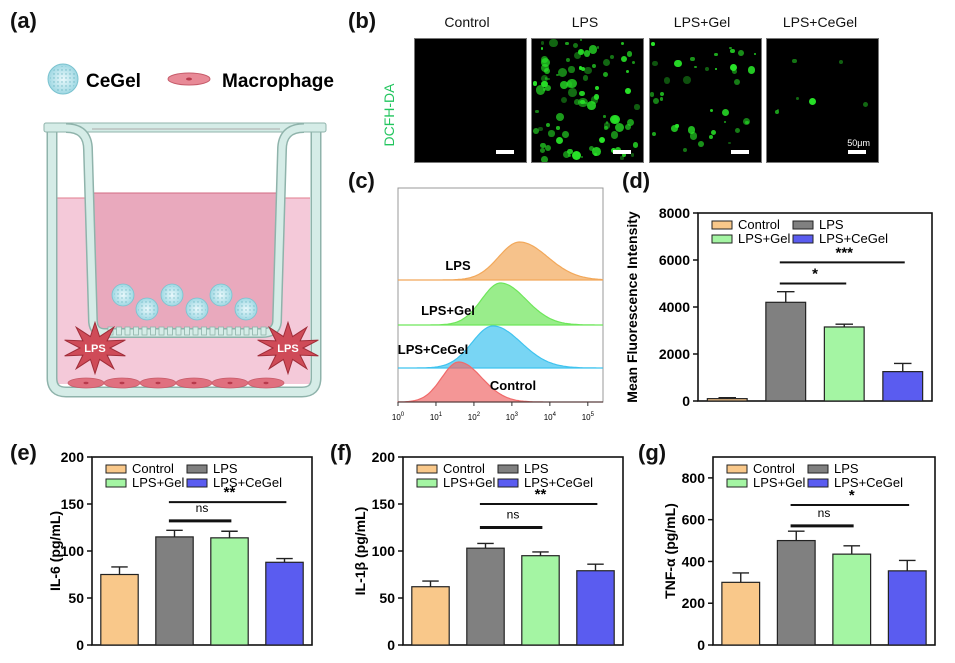 Image resolution: width=955 pixels, height=663 pixels. What do you see at coordinates (674, 354) in the screenshot?
I see `y-tick-label: 2000` at bounding box center [674, 354].